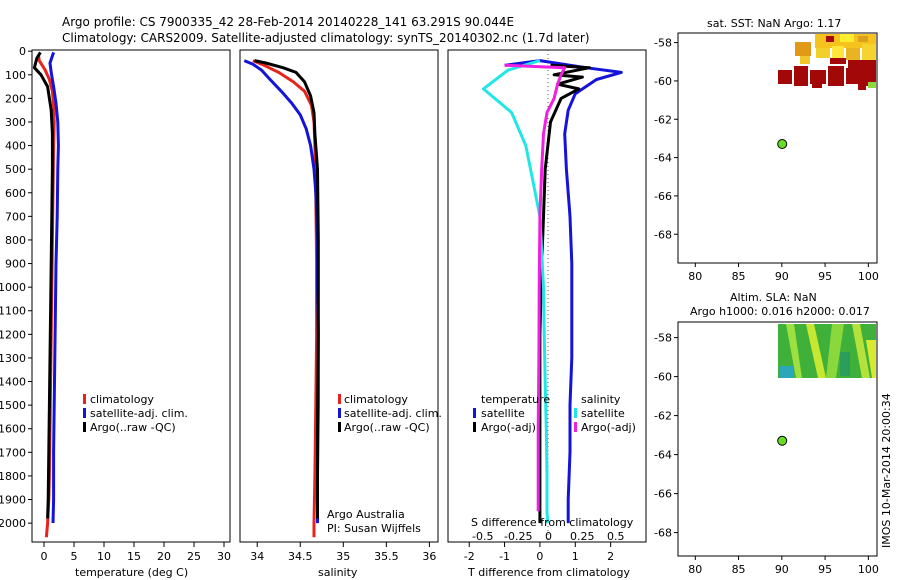 The height and width of the screenshot is (580, 900). I want to click on y-tick-label: 0, so click(22, 51).